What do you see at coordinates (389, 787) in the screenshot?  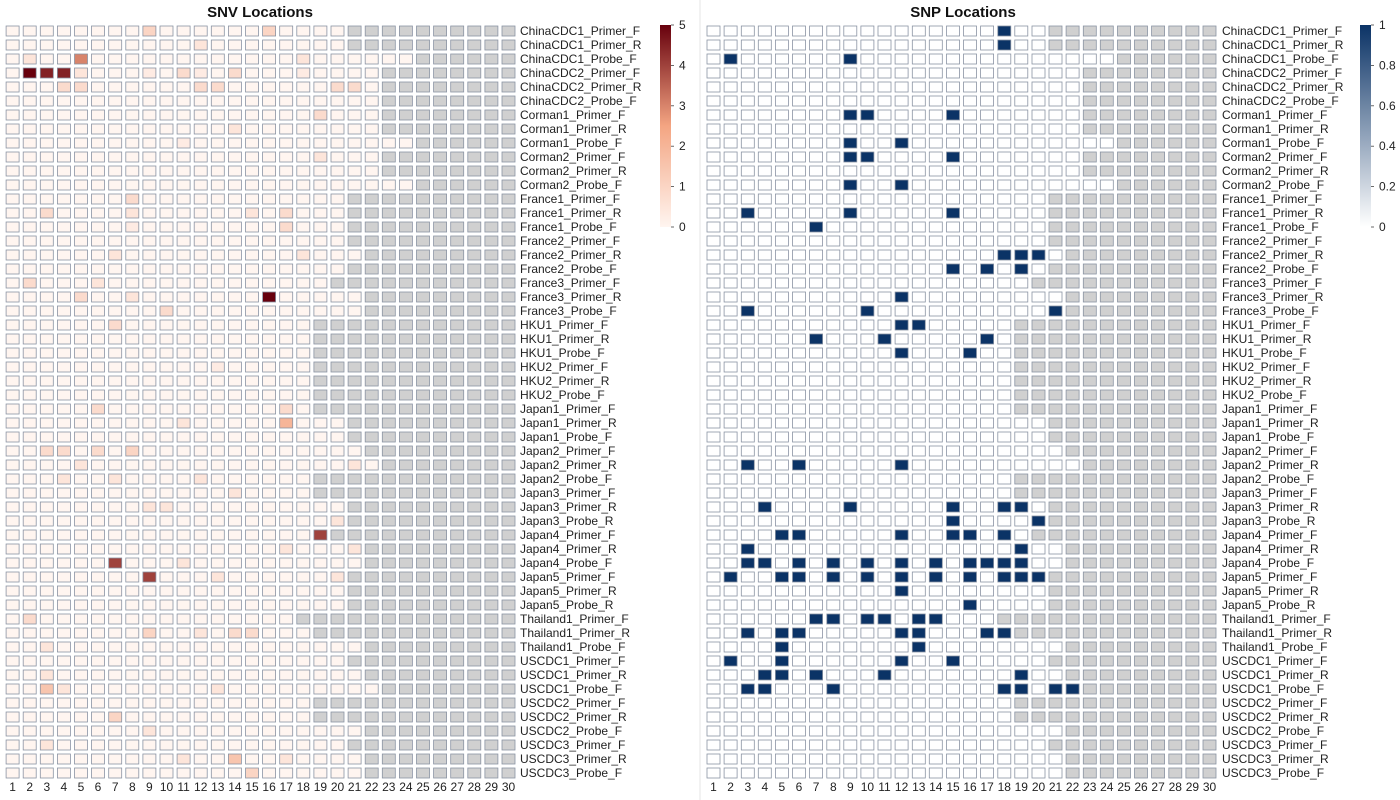 I see `column-label: 23` at bounding box center [389, 787].